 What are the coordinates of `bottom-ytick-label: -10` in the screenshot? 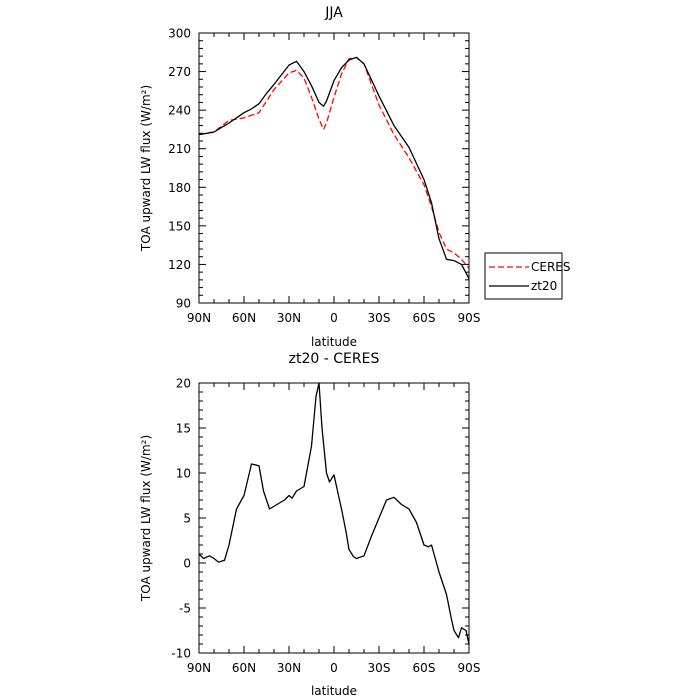 It's located at (181, 654).